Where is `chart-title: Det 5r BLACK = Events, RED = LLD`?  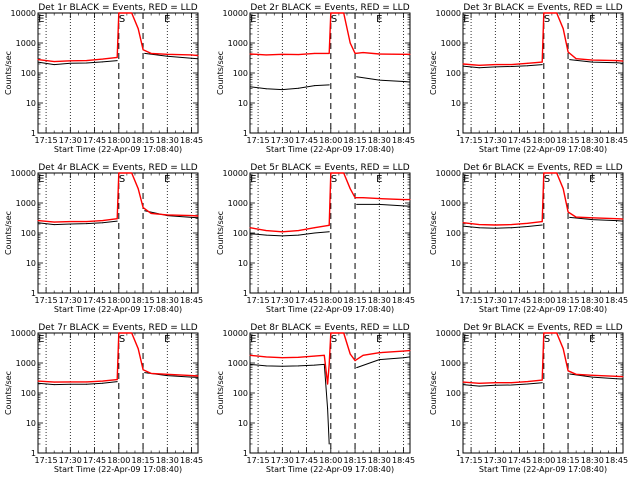
chart-title: Det 5r BLACK = Events, RED = LLD is located at coordinates (329, 168).